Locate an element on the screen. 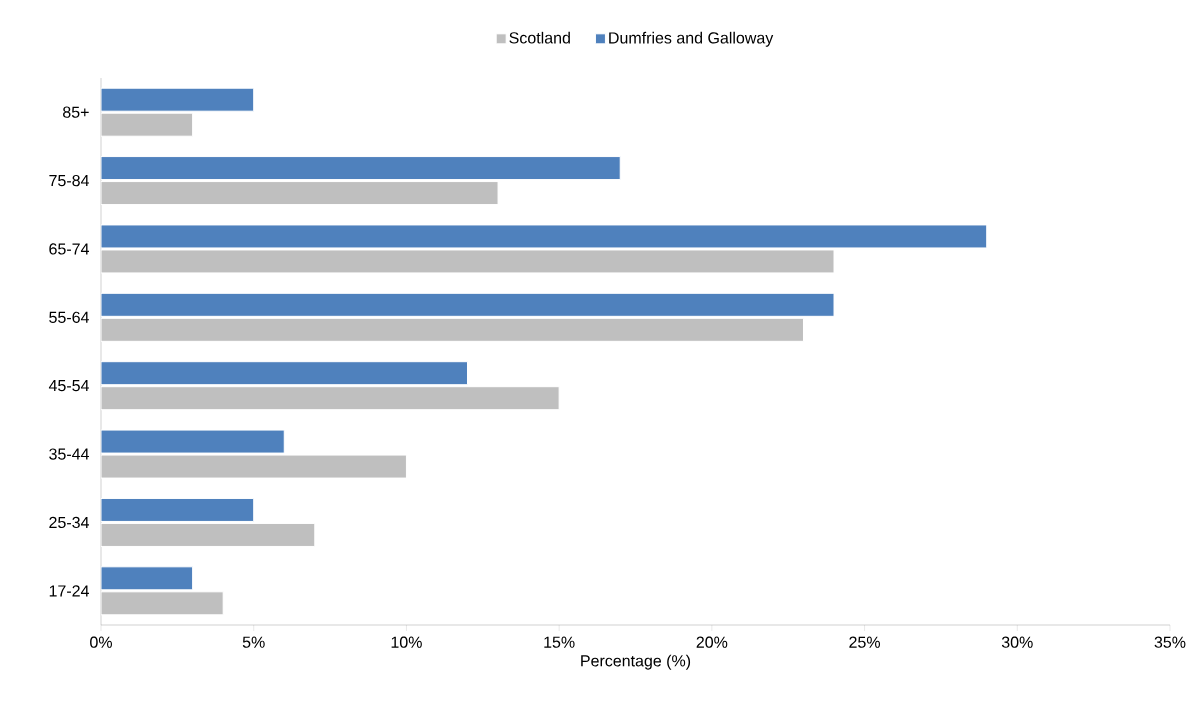 The height and width of the screenshot is (708, 1198). y-tick-label: 35-44 is located at coordinates (69, 454).